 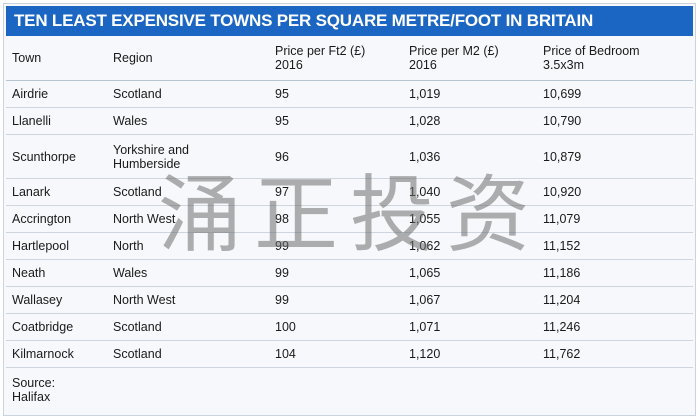 What do you see at coordinates (425, 327) in the screenshot?
I see `cell-price-m2-text: 1,071` at bounding box center [425, 327].